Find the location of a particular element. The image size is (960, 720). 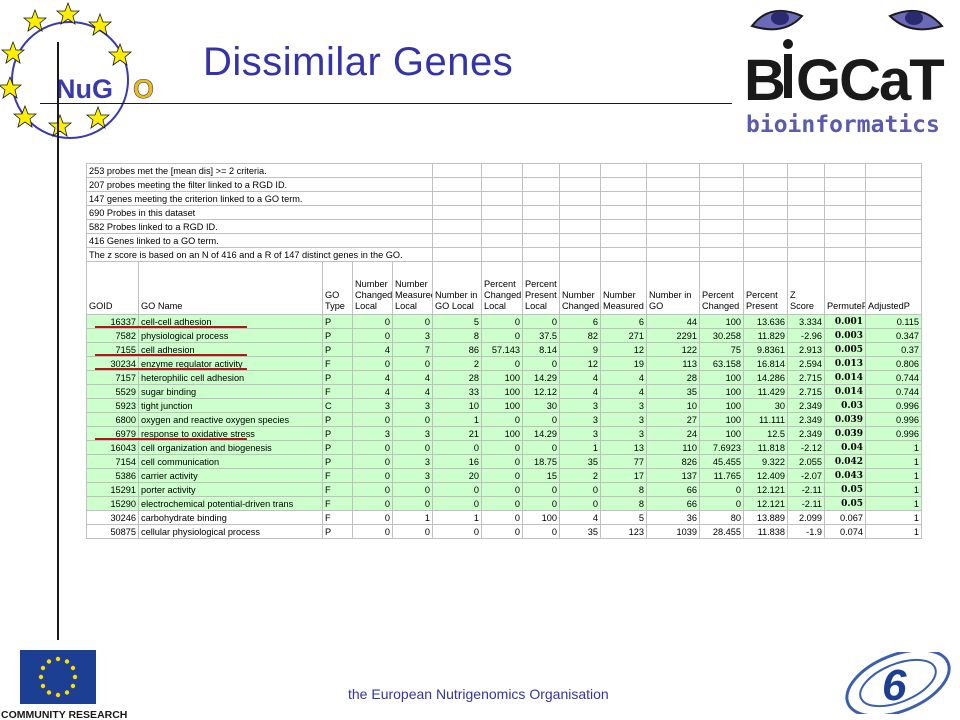

nugo-logo: NuG O is located at coordinates (77, 70).